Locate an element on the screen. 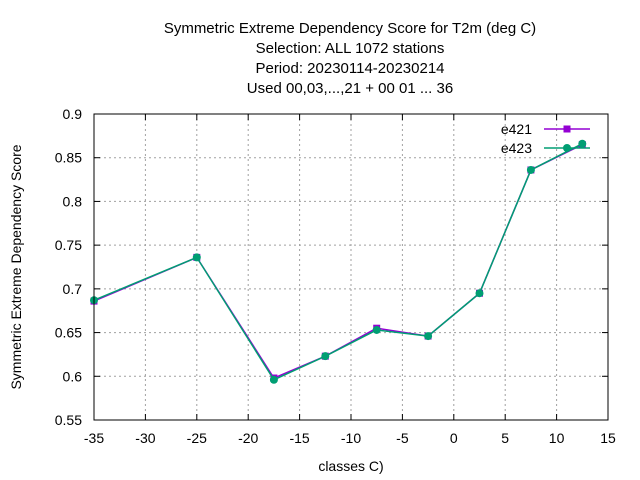 This screenshot has width=640, height=480. x-tick-label: 15 is located at coordinates (608, 438).